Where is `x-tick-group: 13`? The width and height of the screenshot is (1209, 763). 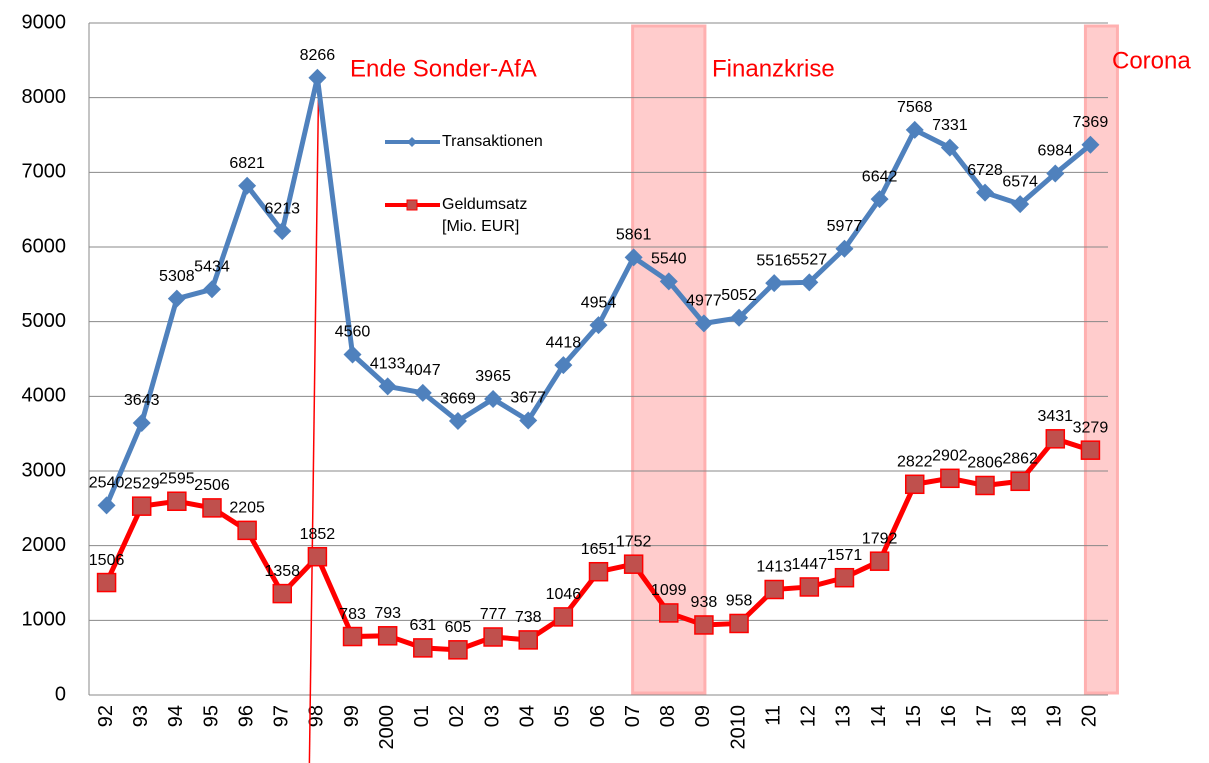 x-tick-group: 13 is located at coordinates (844, 716).